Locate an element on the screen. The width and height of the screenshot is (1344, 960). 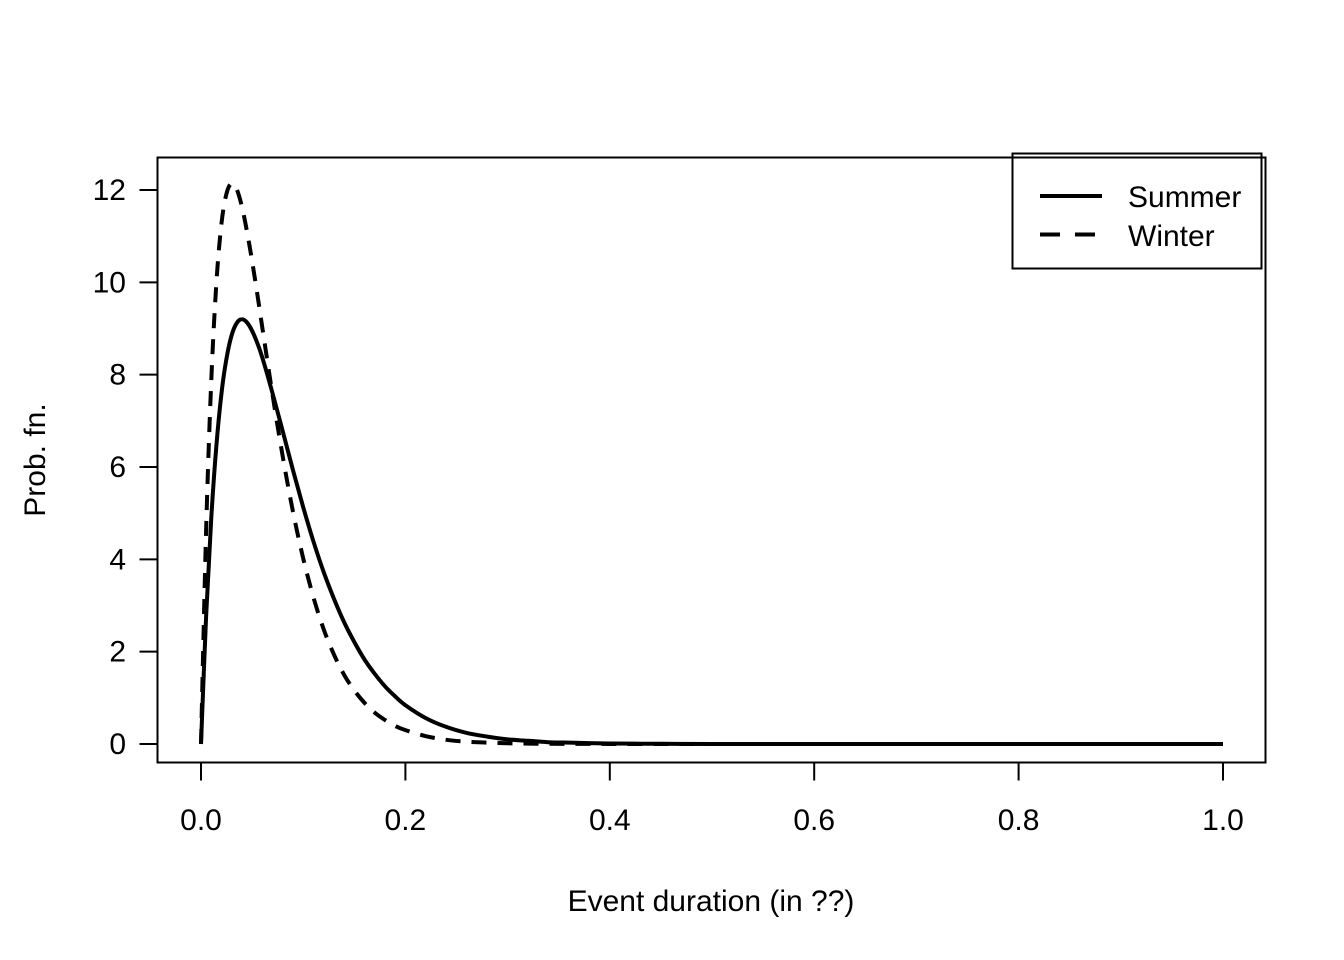
y-tick-label: 10 is located at coordinates (109, 282).